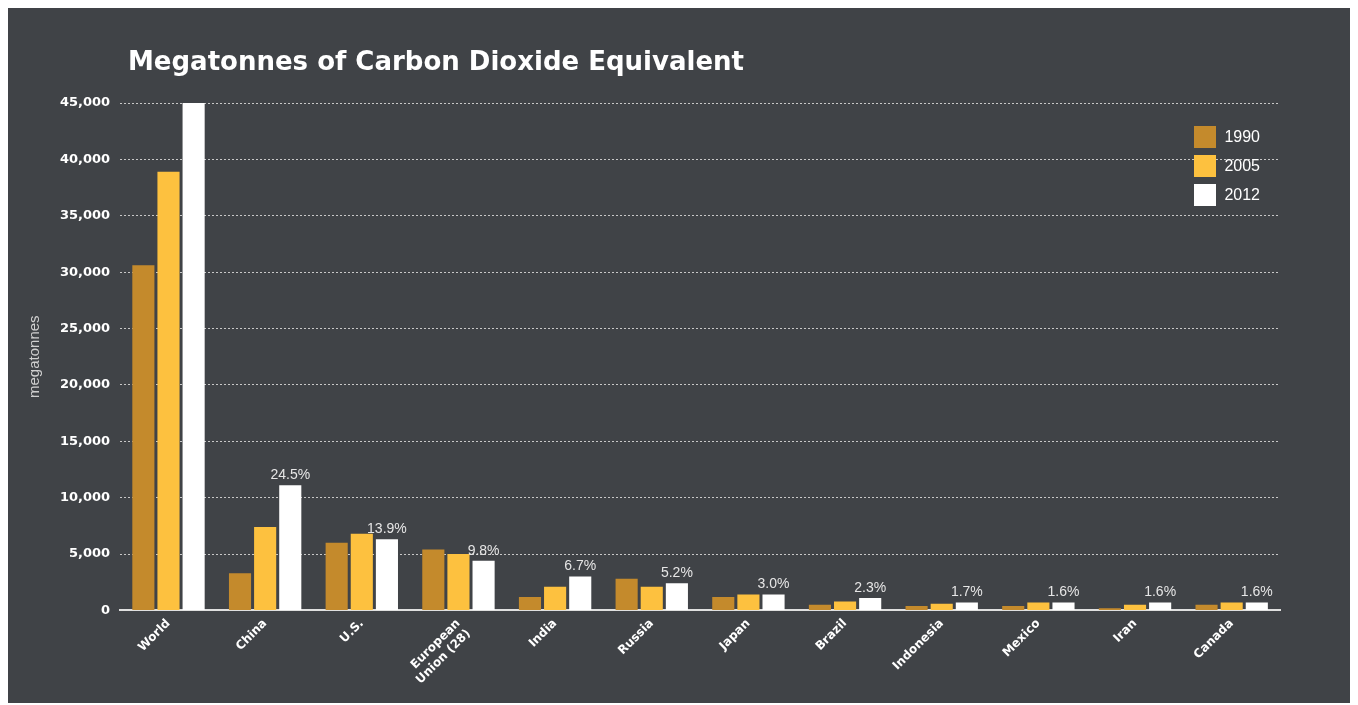  I want to click on annotation: 3.0%, so click(773, 583).